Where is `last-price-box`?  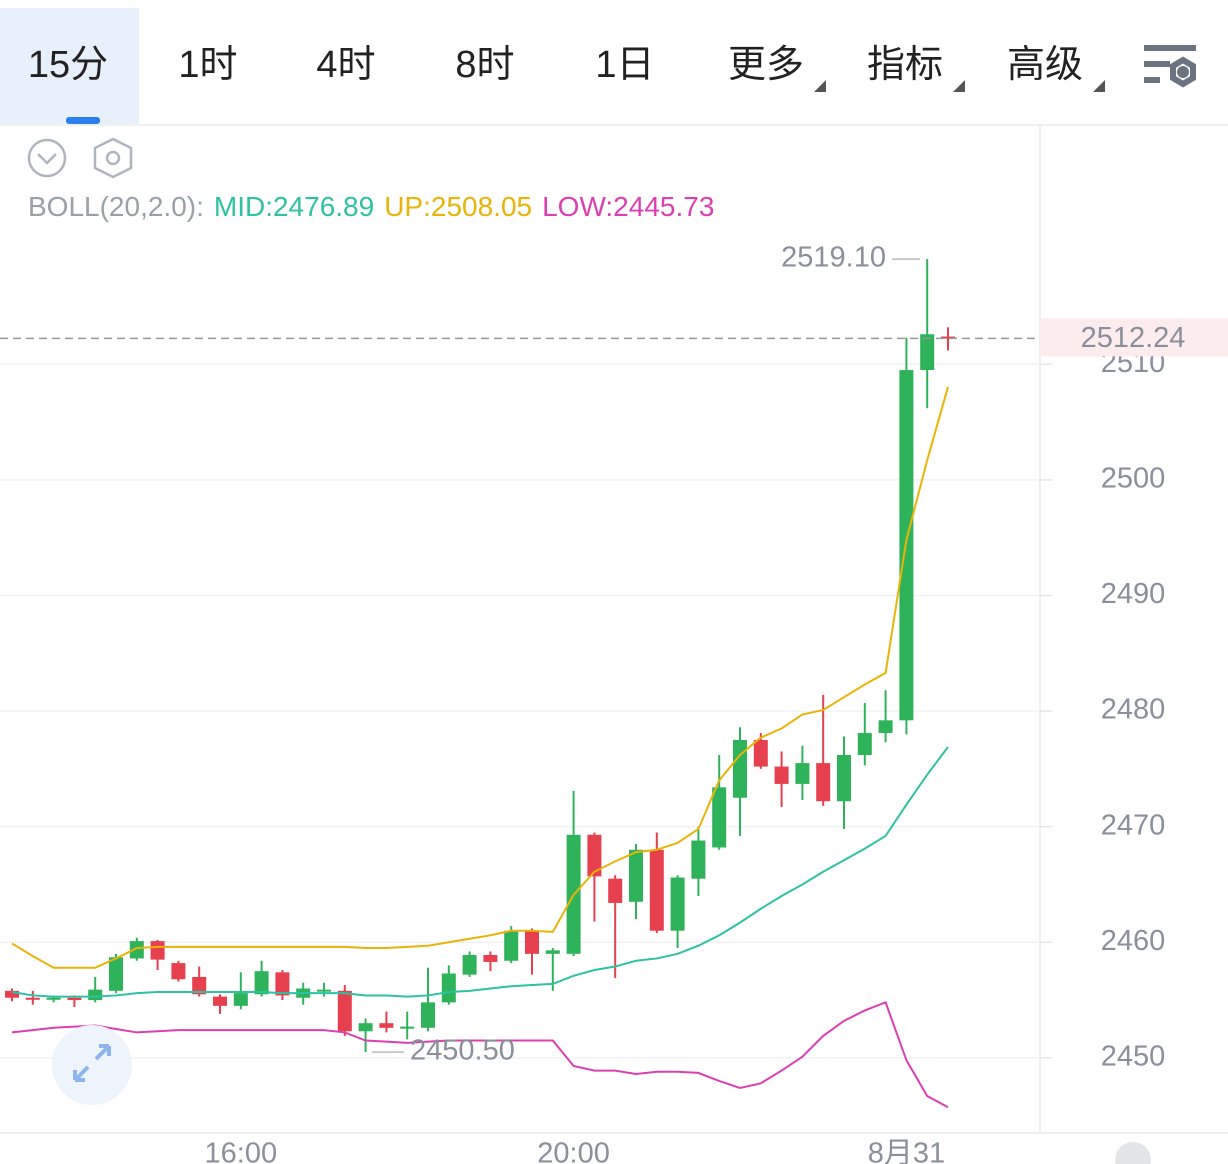
last-price-box is located at coordinates (1134, 337).